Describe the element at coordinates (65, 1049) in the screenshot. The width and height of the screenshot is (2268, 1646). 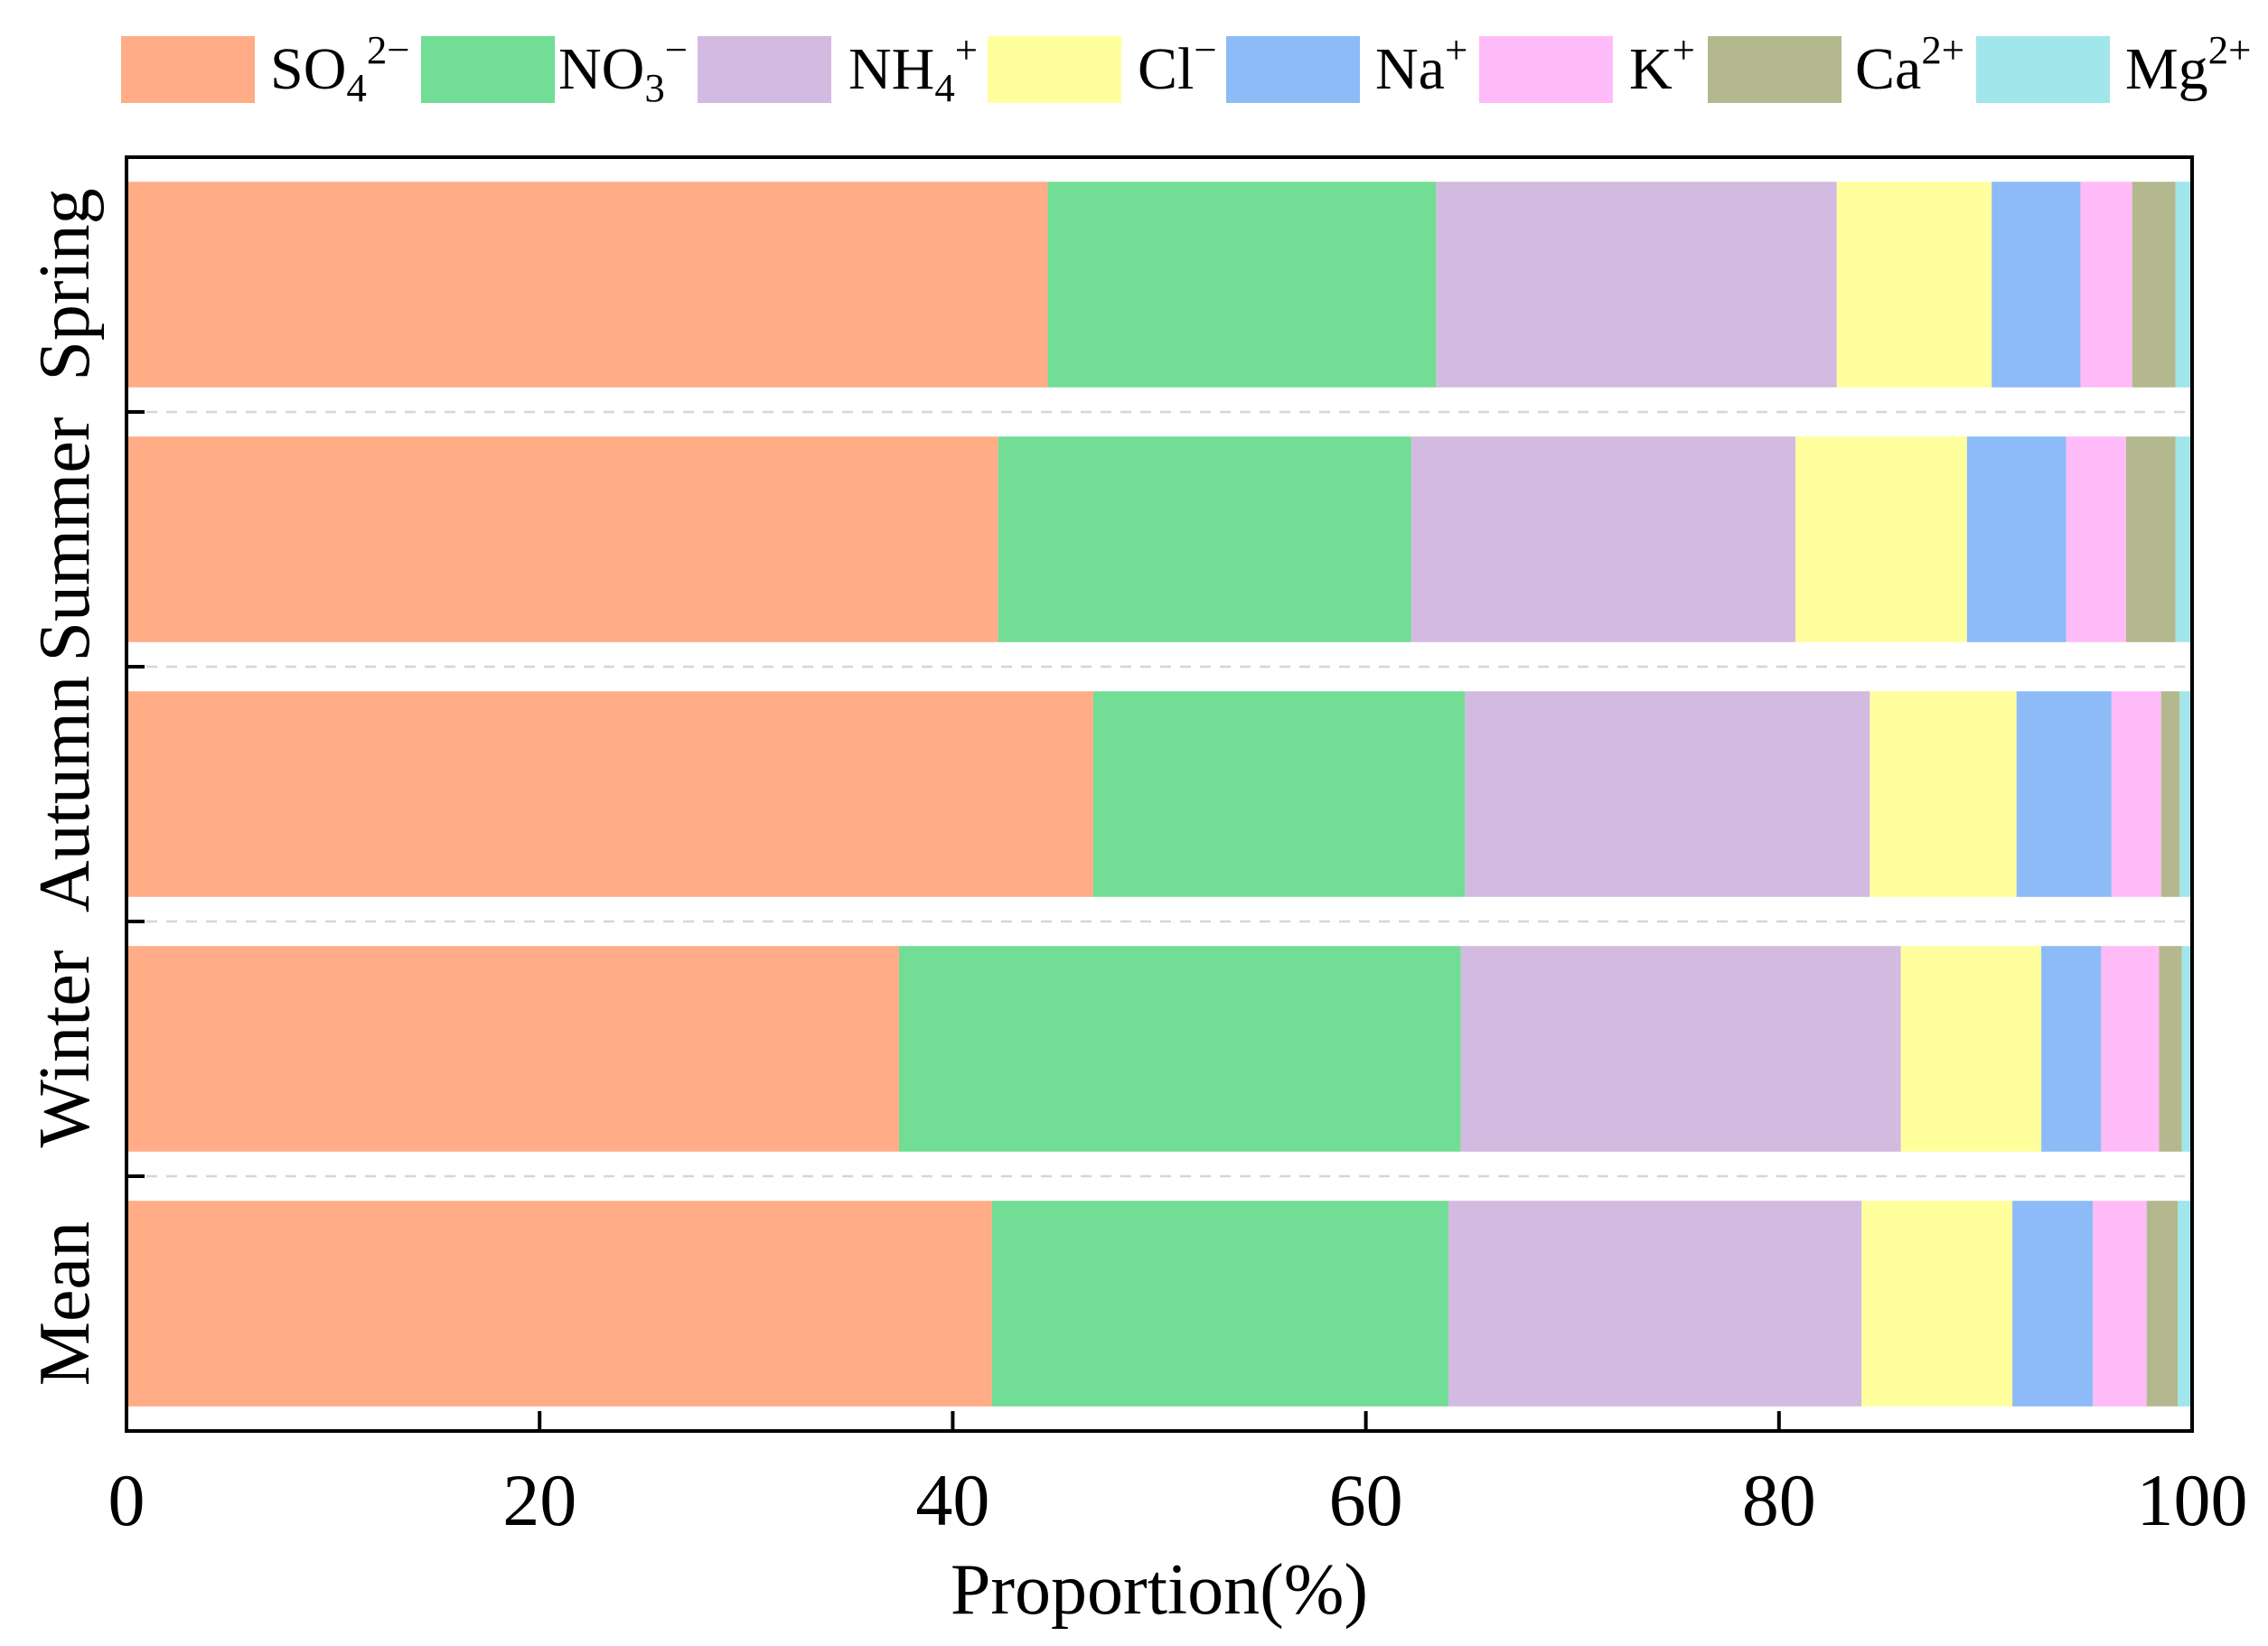
I see `category-label-winter: Winter` at that location.